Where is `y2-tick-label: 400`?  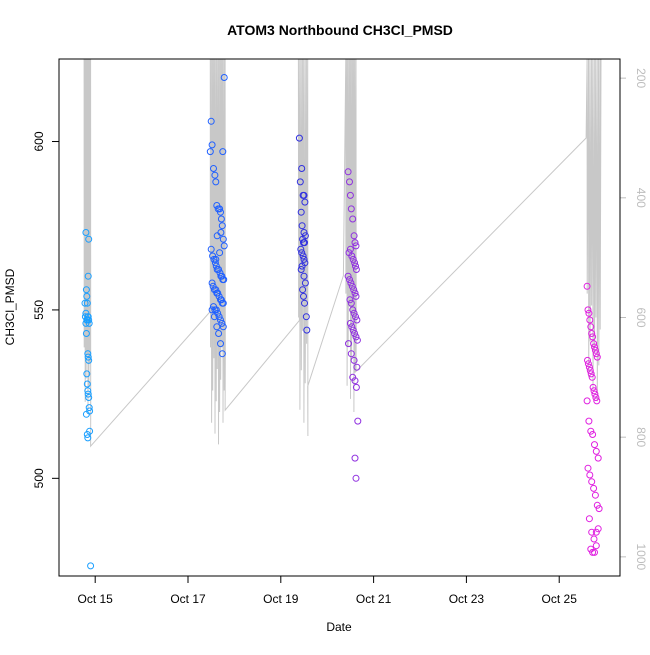 y2-tick-label: 400 is located at coordinates (641, 198).